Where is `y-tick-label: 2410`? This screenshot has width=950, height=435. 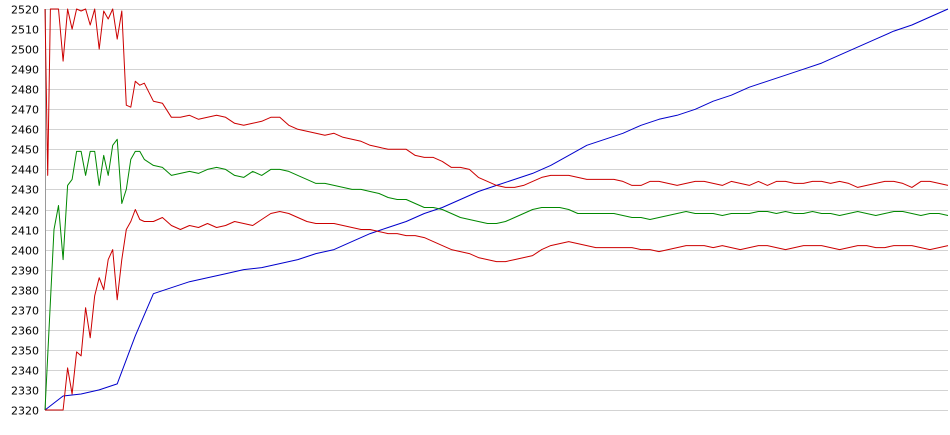 y-tick-label: 2410 is located at coordinates (25, 231).